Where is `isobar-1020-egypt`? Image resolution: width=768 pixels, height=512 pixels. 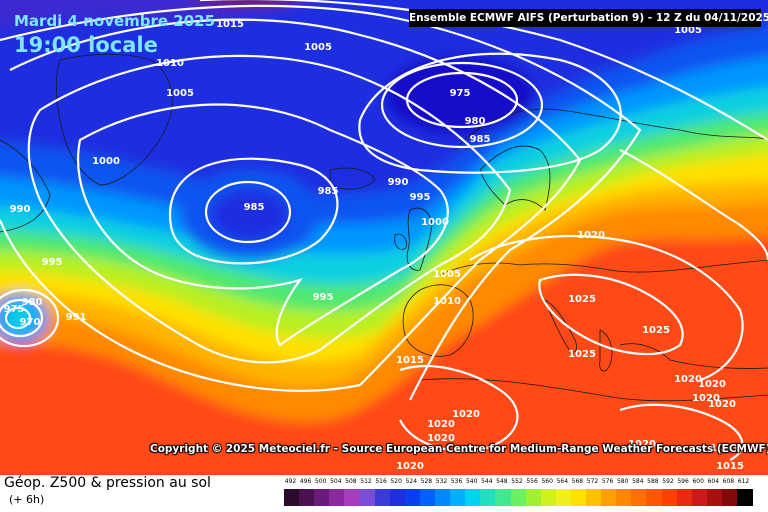 isobar-1020-egypt is located at coordinates (681, 432).